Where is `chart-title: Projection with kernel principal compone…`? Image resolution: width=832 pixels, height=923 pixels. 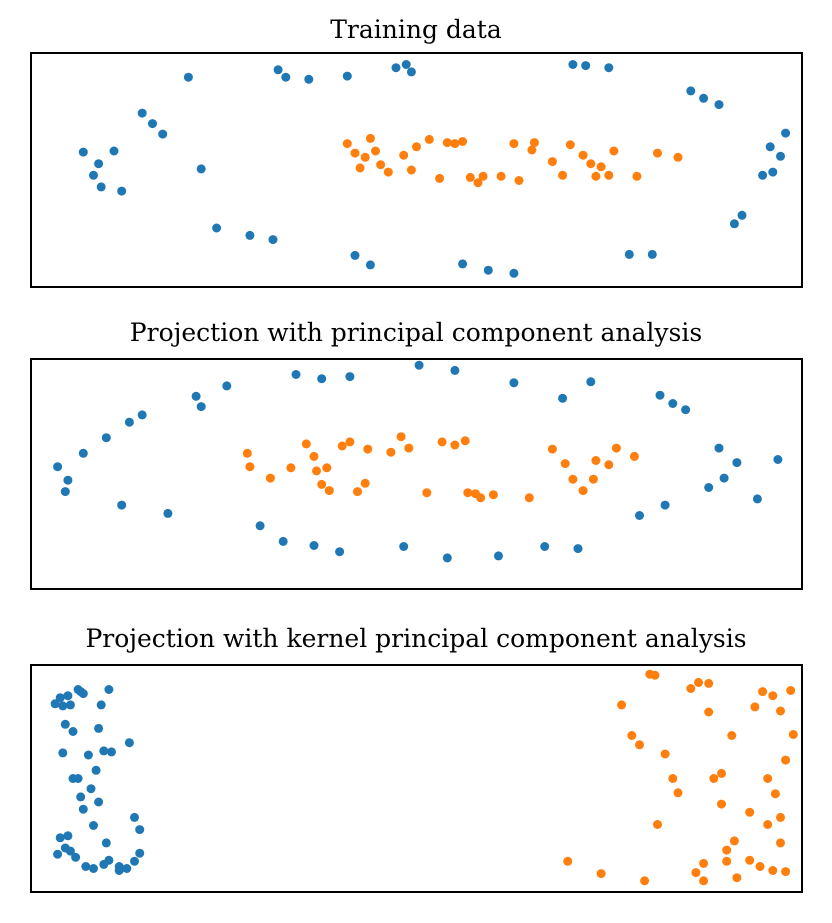
chart-title: Projection with kernel principal compone… is located at coordinates (416, 638).